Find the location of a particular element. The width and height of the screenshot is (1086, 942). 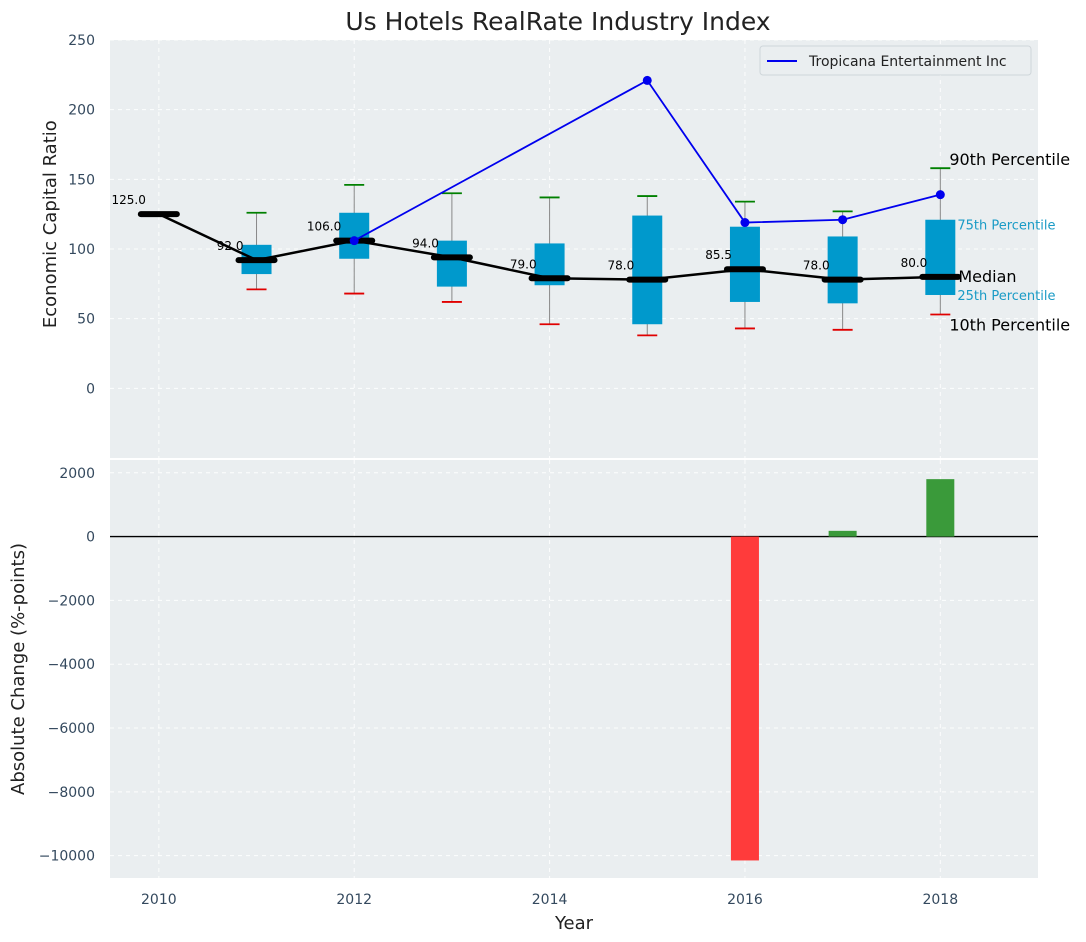

legend: Tropicana Entertainment Inc is located at coordinates (895, 60).